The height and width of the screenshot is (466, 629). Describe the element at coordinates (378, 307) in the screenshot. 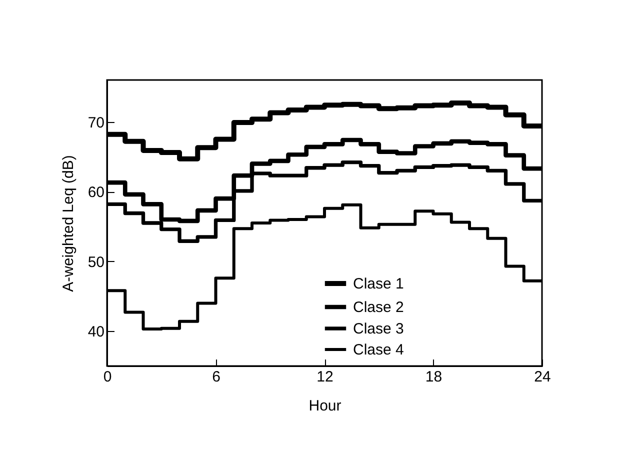

I see `legend-label: Clase 2` at that location.